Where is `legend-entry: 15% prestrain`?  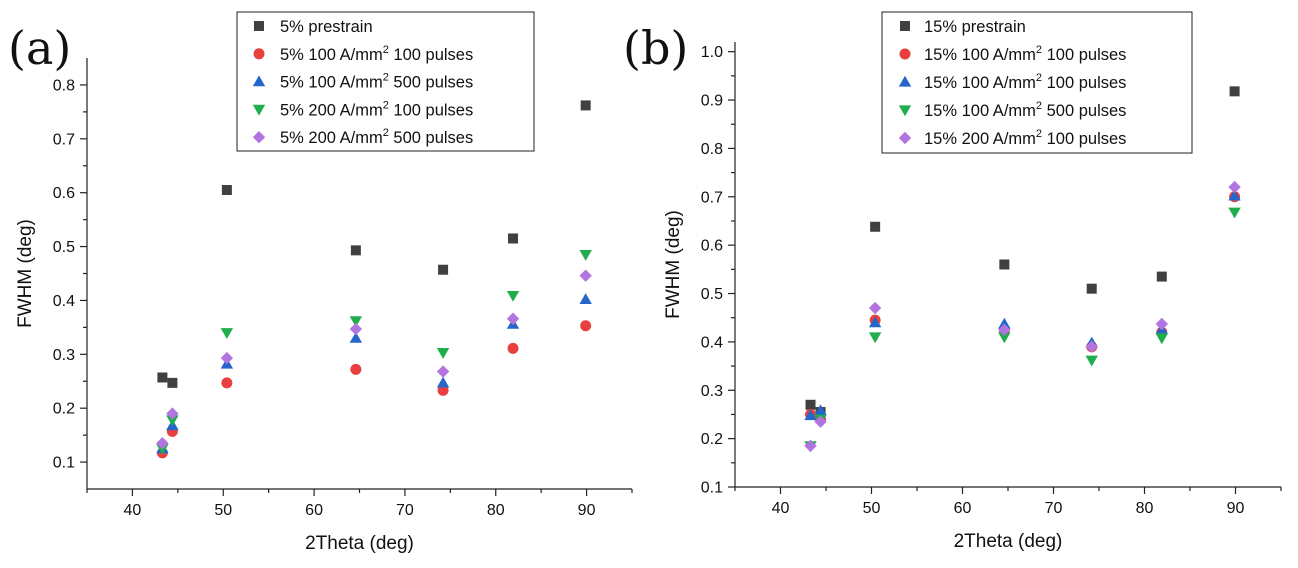
legend-entry: 15% prestrain is located at coordinates (975, 27).